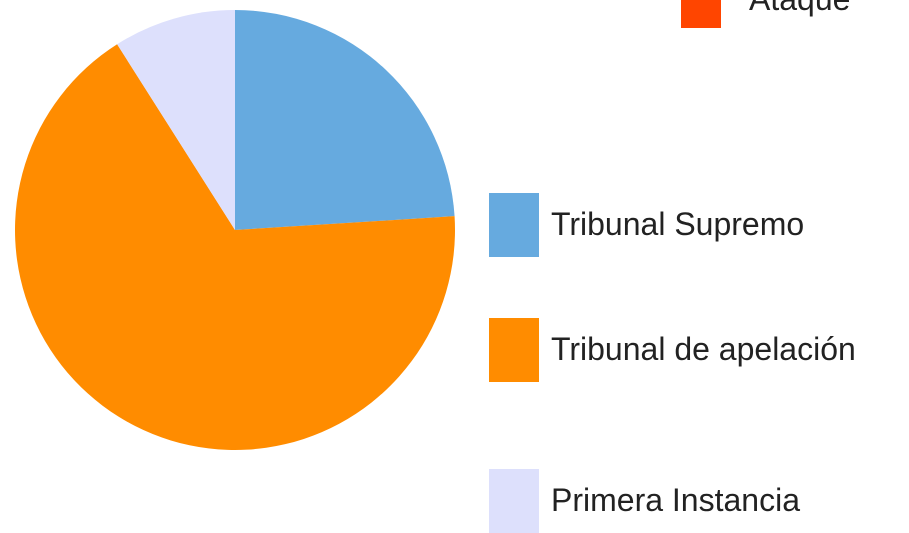  I want to click on legend-item: Primera Instancia, so click(690, 501).